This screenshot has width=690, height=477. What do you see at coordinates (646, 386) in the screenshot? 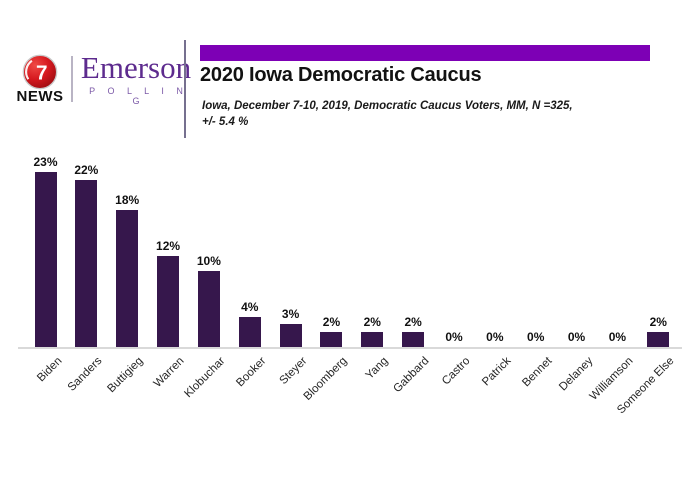
I see `category-label: Someone Else` at bounding box center [646, 386].